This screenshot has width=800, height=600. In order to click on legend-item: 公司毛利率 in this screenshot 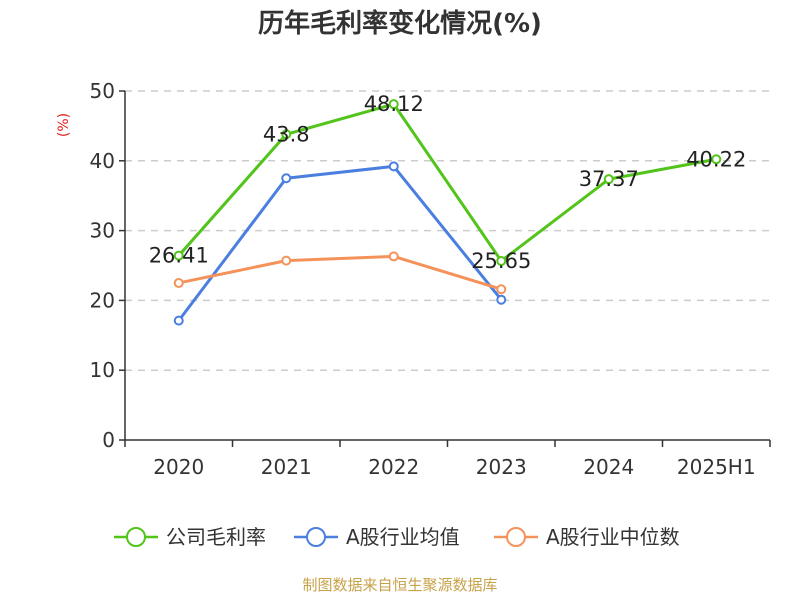, I will do `click(190, 537)`.